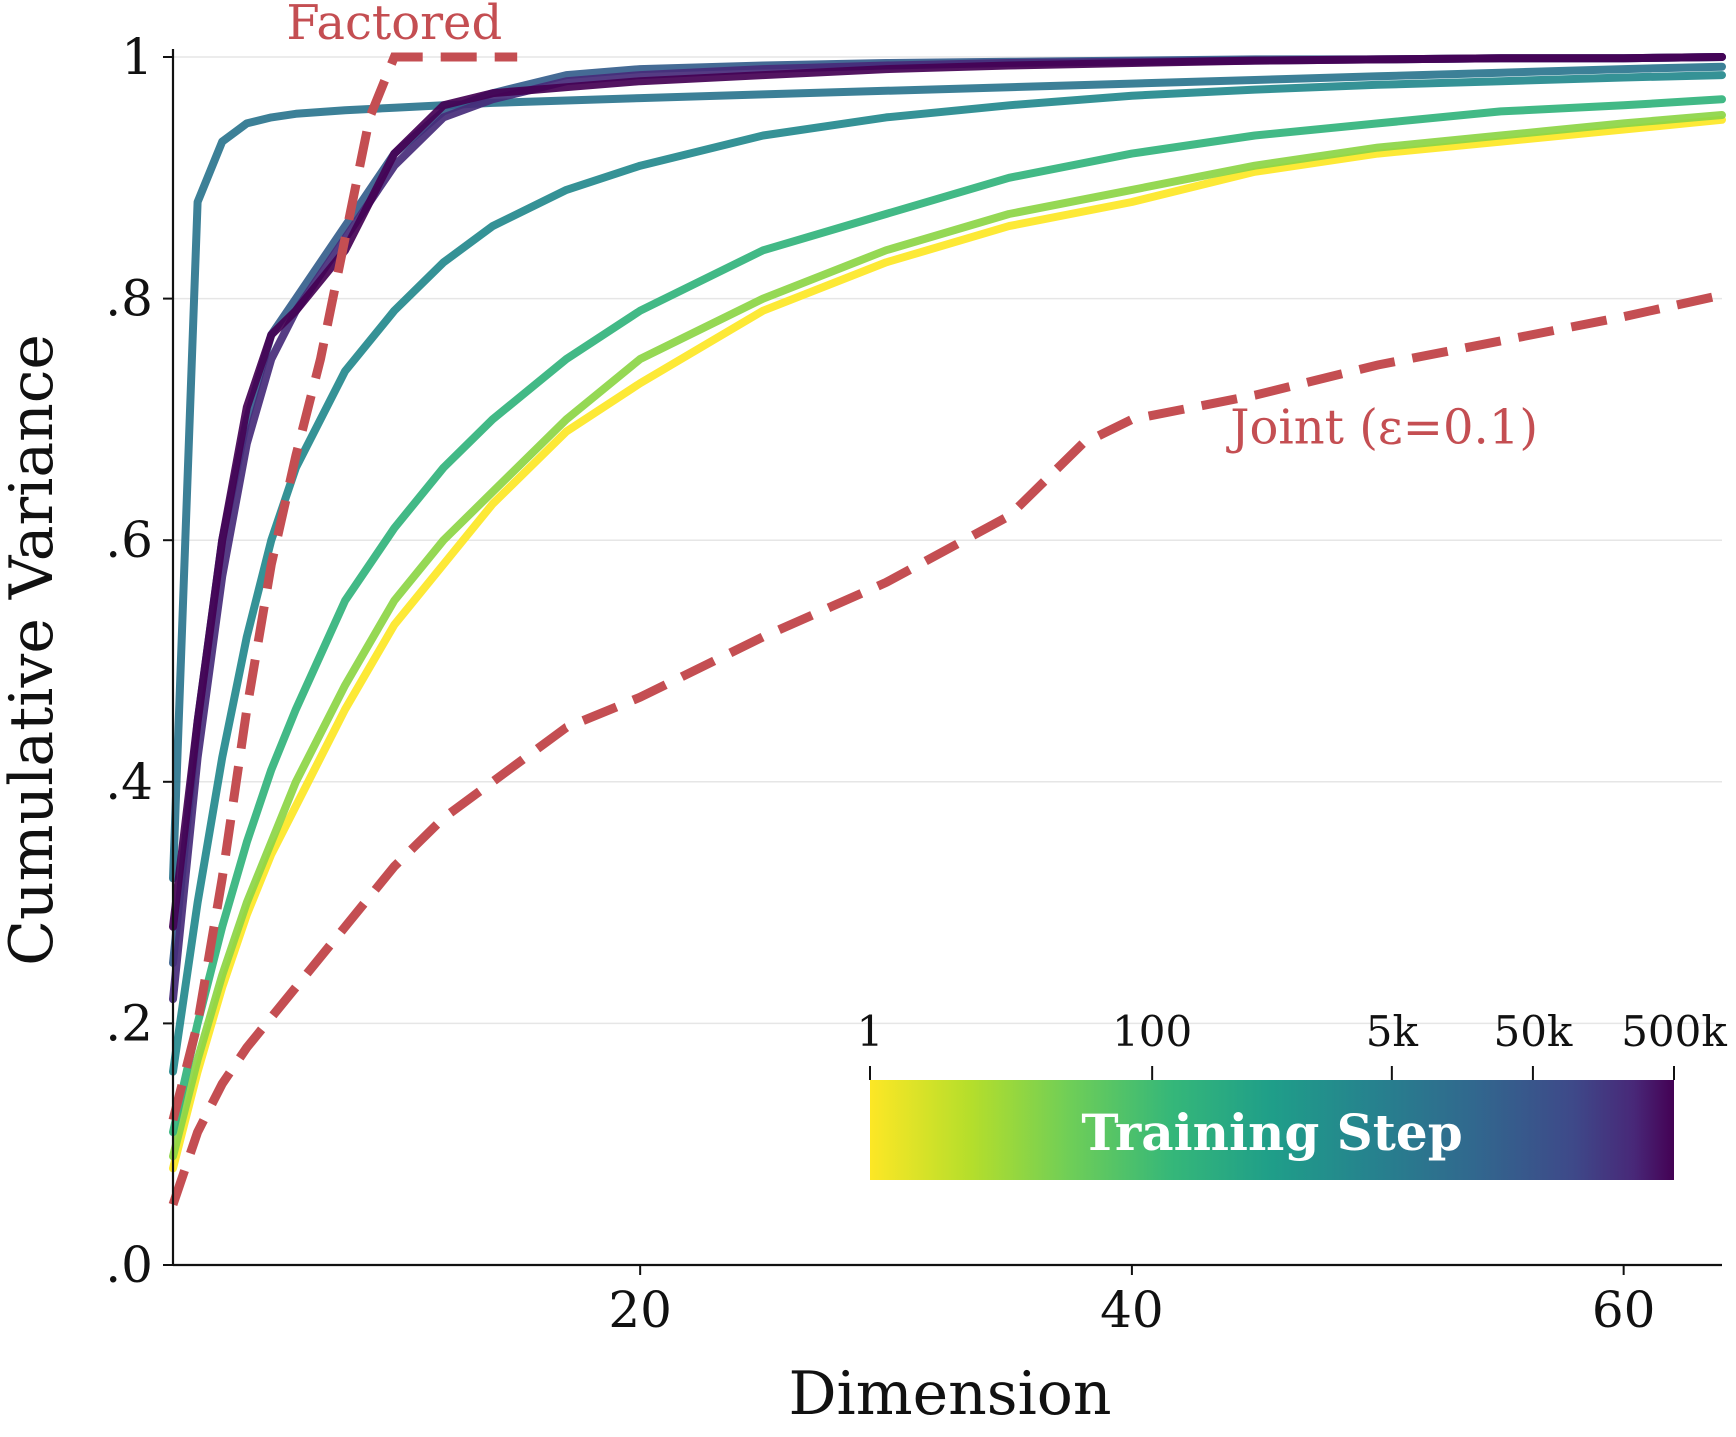 This screenshot has width=1736, height=1437. What do you see at coordinates (137, 57) in the screenshot?
I see `y-tick-label: 1` at bounding box center [137, 57].